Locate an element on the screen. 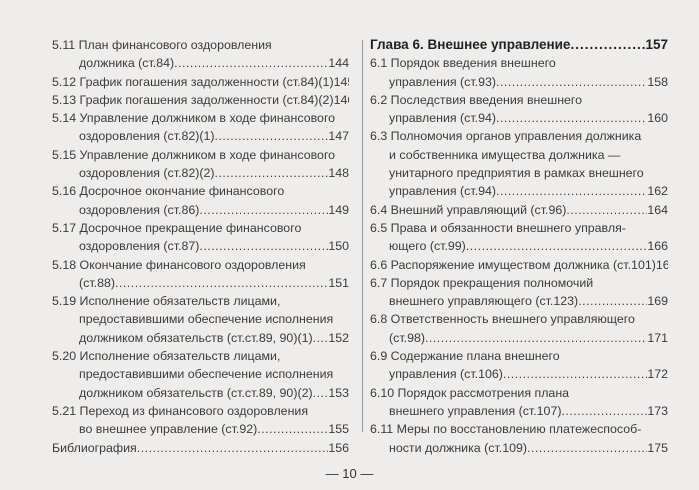  toc-entry-line: ющего (ст.99) 166 is located at coordinates (519, 246).